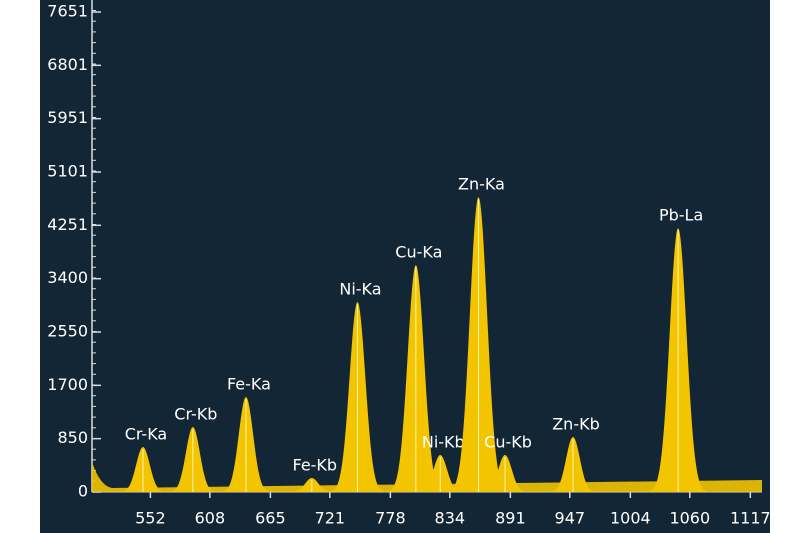  What do you see at coordinates (330, 518) in the screenshot?
I see `x-tick-label: 721` at bounding box center [330, 518].